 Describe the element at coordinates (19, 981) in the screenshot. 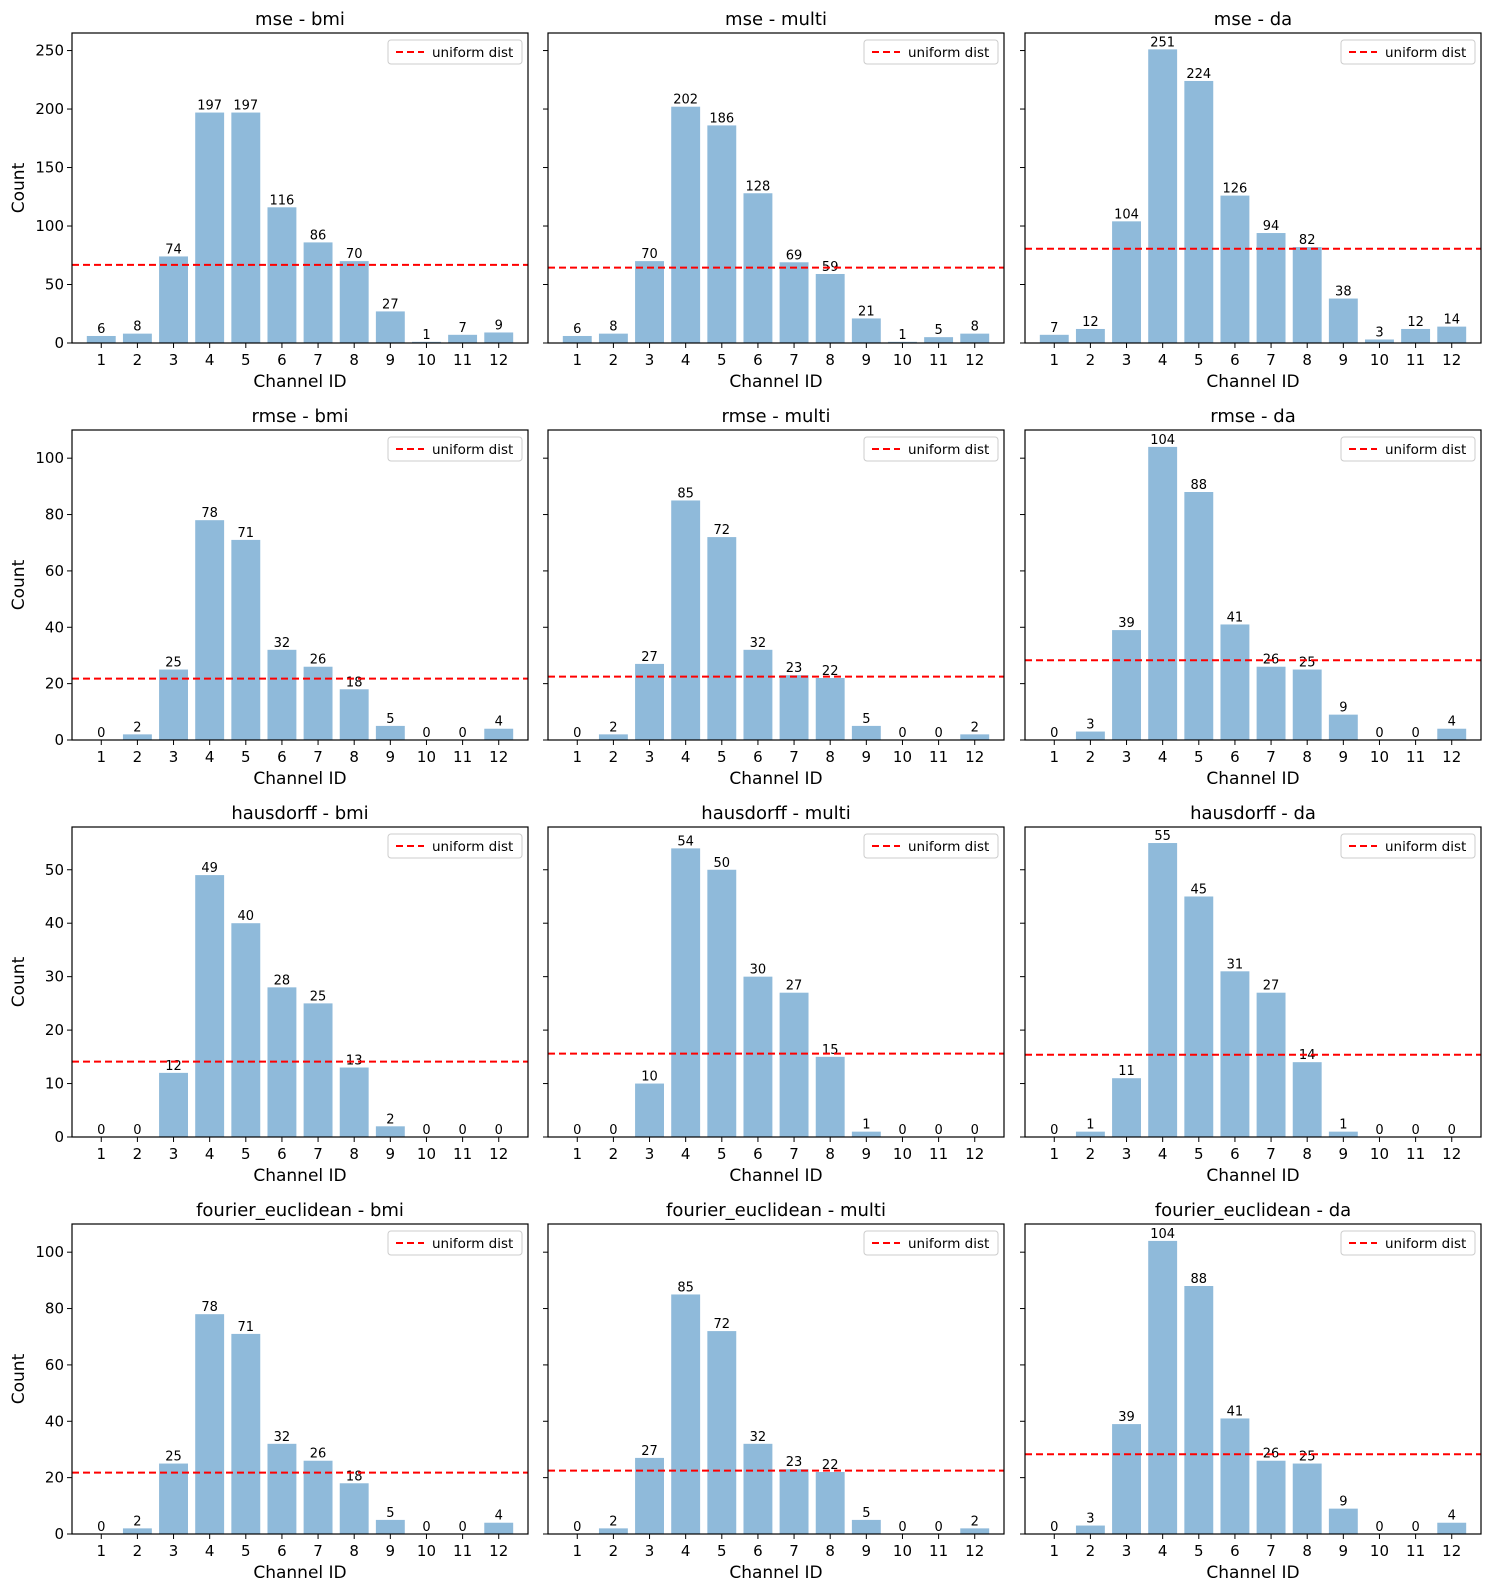

I see `y-axis-label: Count` at that location.